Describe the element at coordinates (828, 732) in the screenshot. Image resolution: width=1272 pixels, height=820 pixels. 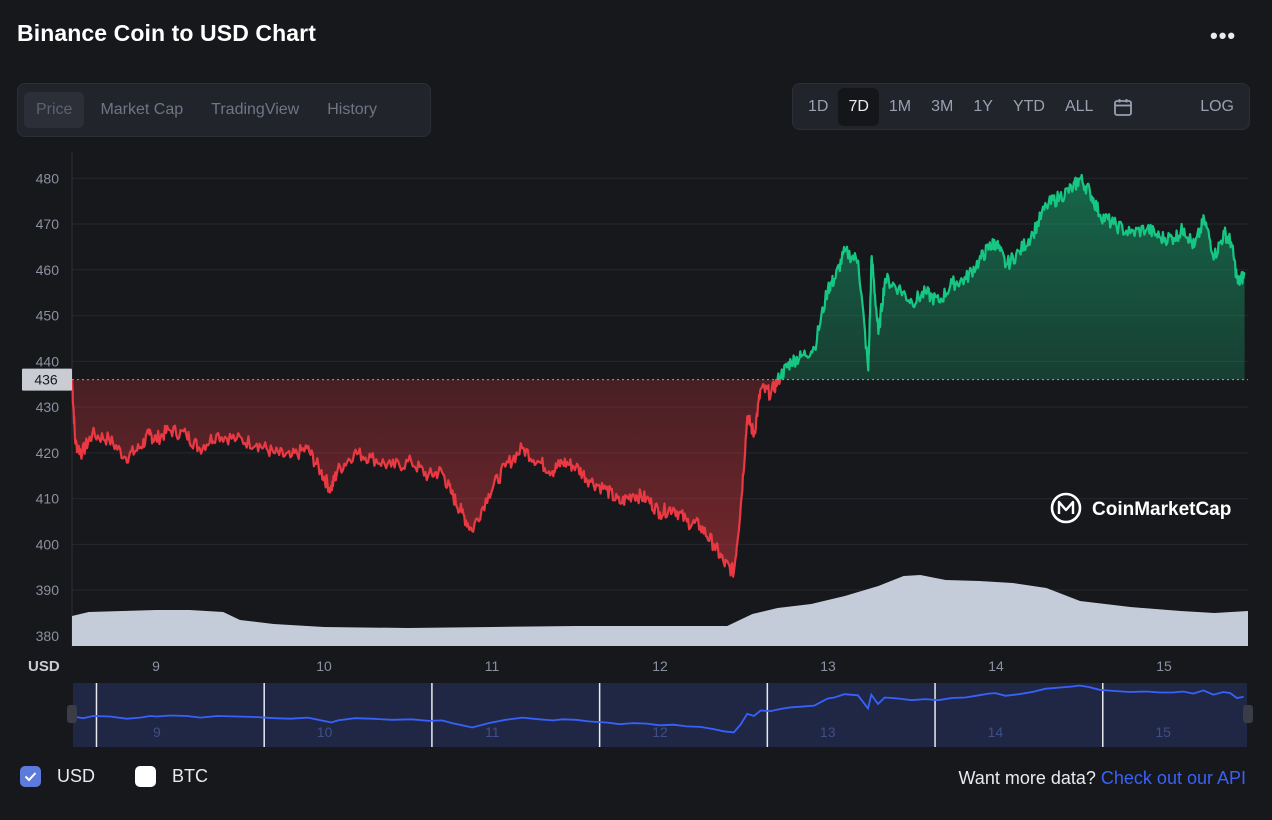
I see `navigator-tick-13: 13` at that location.